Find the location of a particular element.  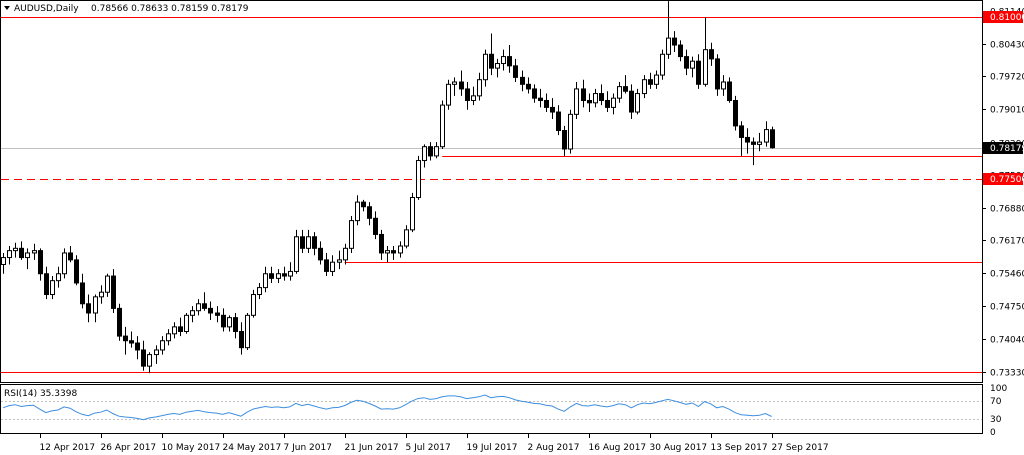

time-tick-label: 24 May 2017 is located at coordinates (252, 448).